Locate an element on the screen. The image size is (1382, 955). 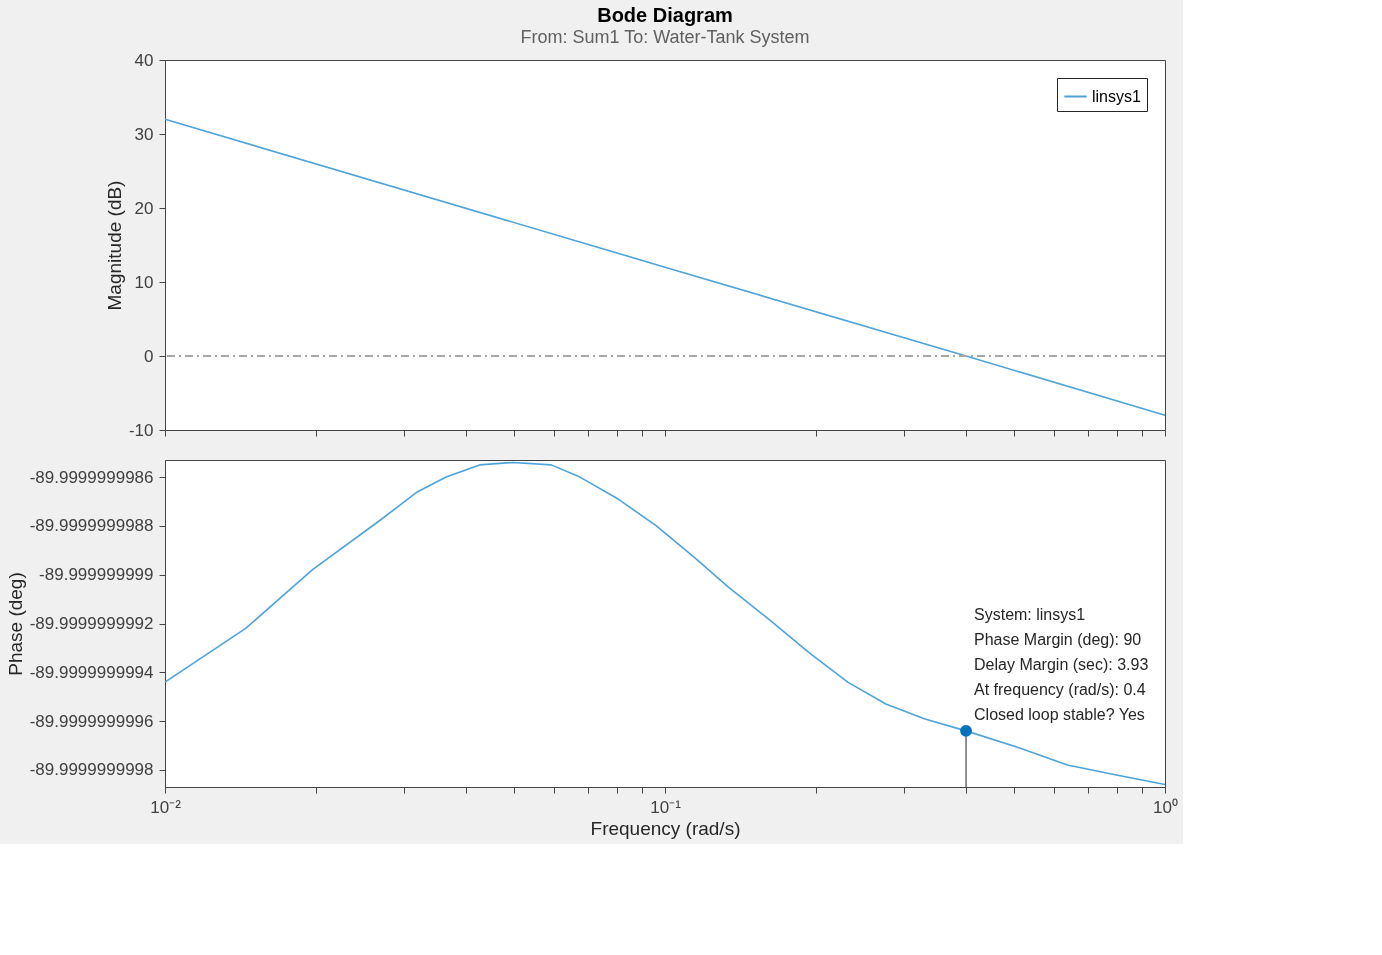
y-axis-title: Magnitude (dB) is located at coordinates (114, 245).